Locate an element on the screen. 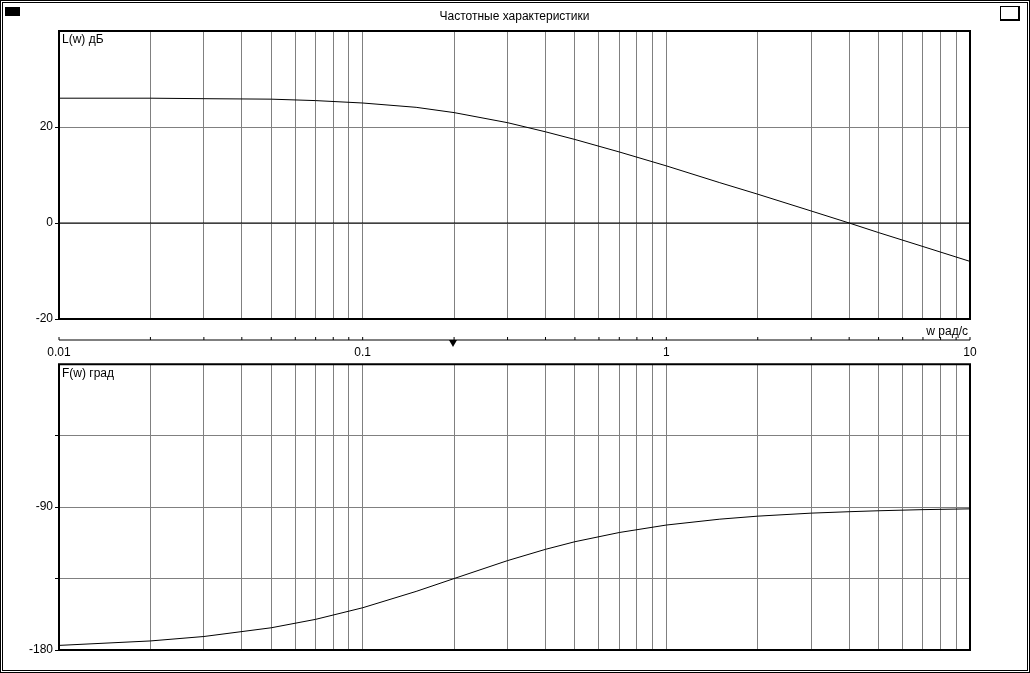  y-axis-title: F(w) град is located at coordinates (88, 372).